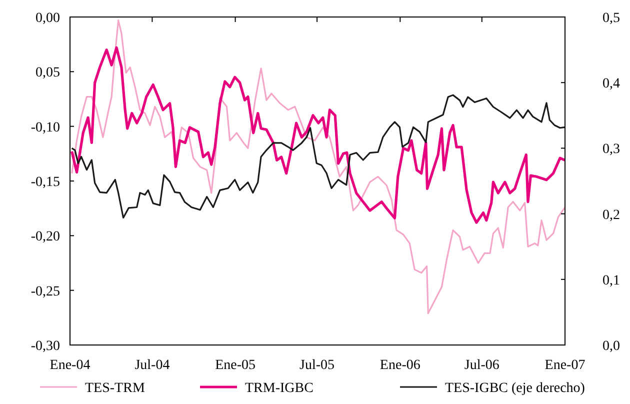 The width and height of the screenshot is (630, 404). What do you see at coordinates (115, 388) in the screenshot?
I see `legend-label: TES-TRM` at bounding box center [115, 388].